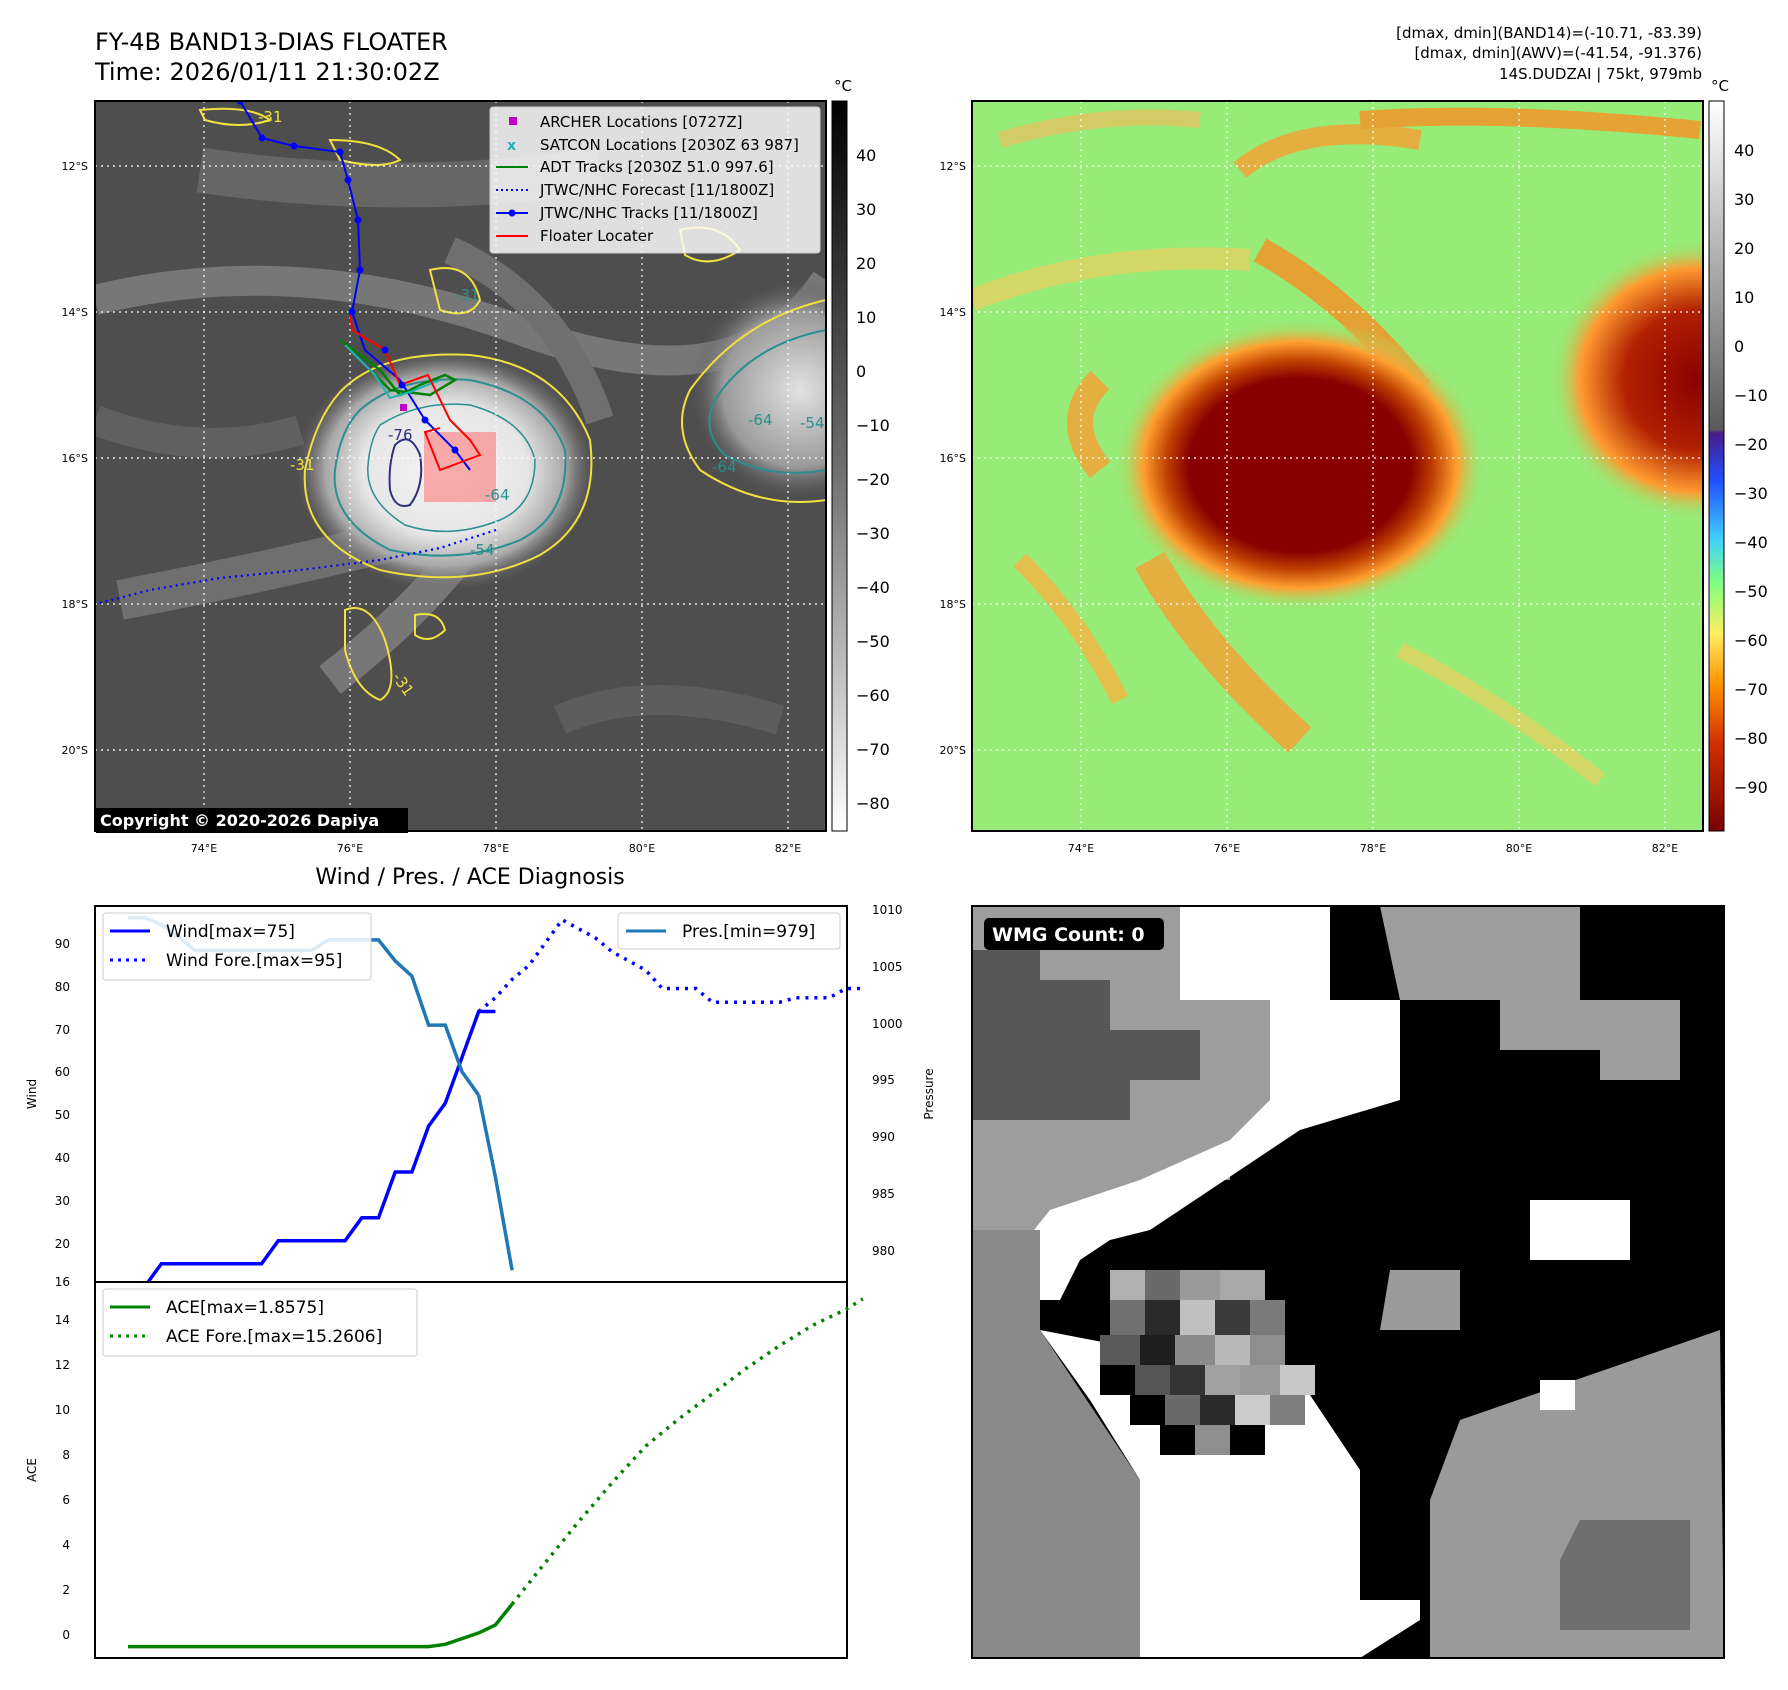 The image size is (1788, 1690). I want to click on wind-ytick: 80, so click(62, 987).